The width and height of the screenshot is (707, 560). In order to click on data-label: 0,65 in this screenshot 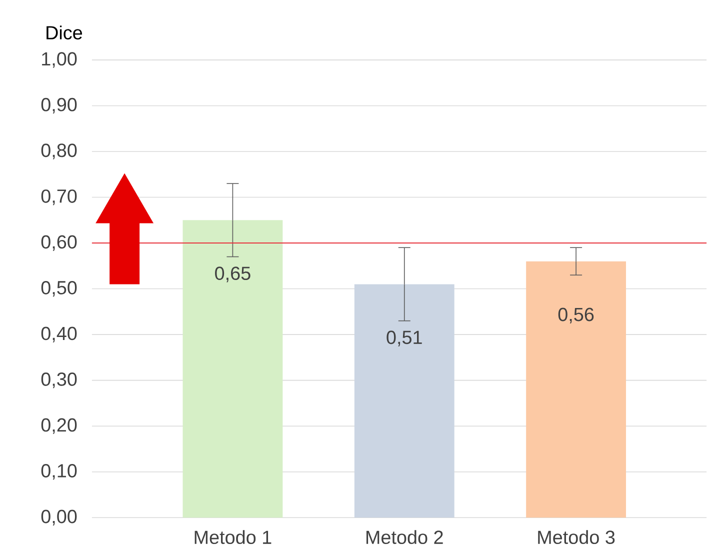, I will do `click(232, 274)`.